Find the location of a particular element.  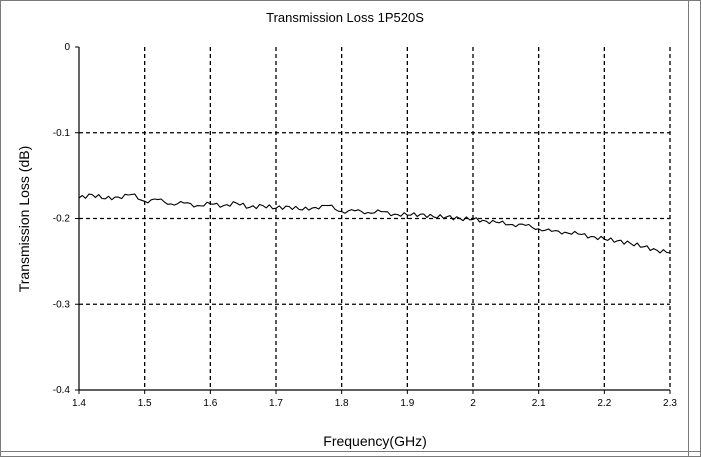

x-tick-label: 2 is located at coordinates (473, 403).